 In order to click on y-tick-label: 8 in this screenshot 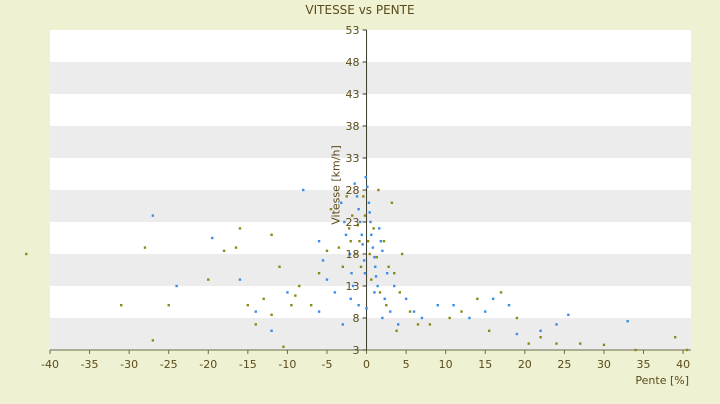, I will do `click(356, 318)`.